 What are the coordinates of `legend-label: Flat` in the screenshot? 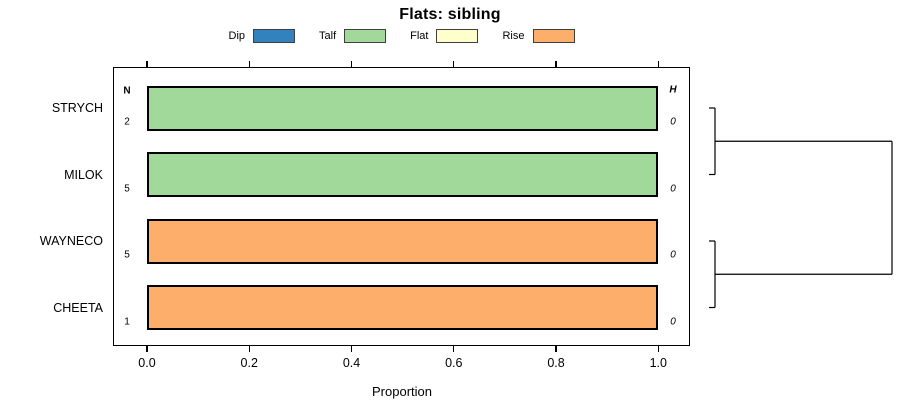 It's located at (419, 36).